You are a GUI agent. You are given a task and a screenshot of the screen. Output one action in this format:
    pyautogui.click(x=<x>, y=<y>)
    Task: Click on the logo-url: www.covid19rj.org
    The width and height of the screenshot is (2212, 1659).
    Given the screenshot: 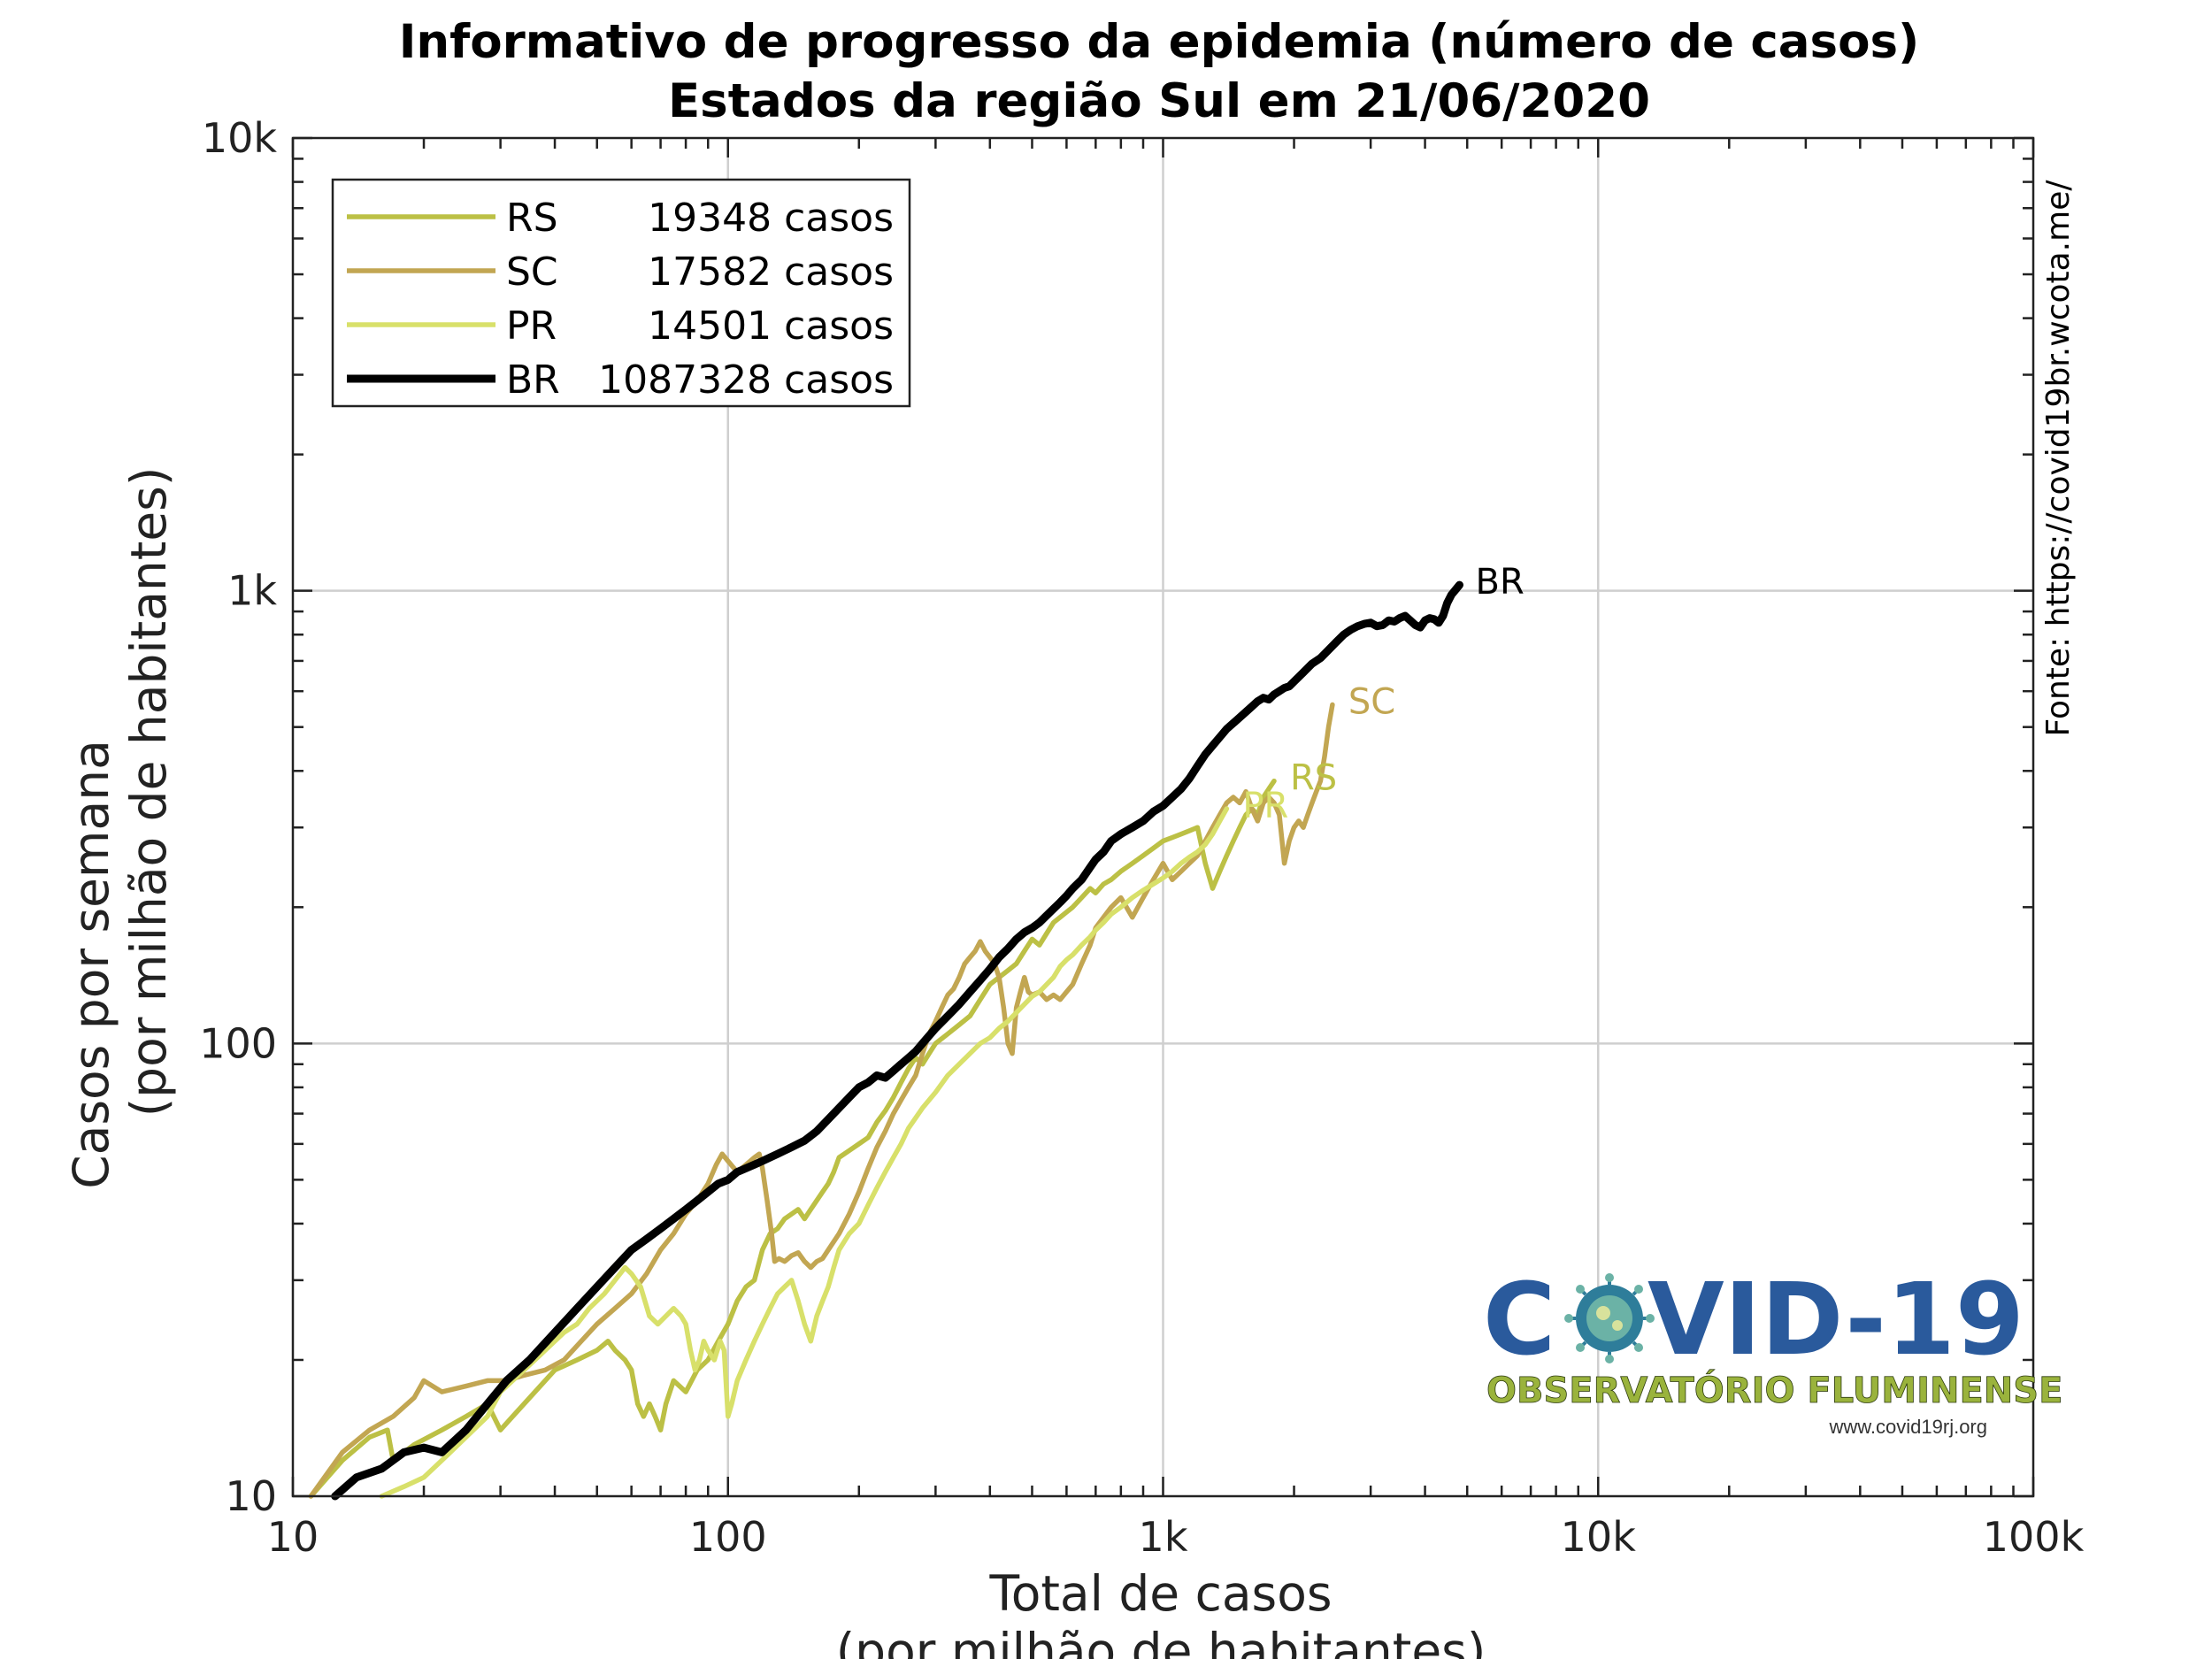 What is the action you would take?
    pyautogui.click(x=1908, y=1427)
    